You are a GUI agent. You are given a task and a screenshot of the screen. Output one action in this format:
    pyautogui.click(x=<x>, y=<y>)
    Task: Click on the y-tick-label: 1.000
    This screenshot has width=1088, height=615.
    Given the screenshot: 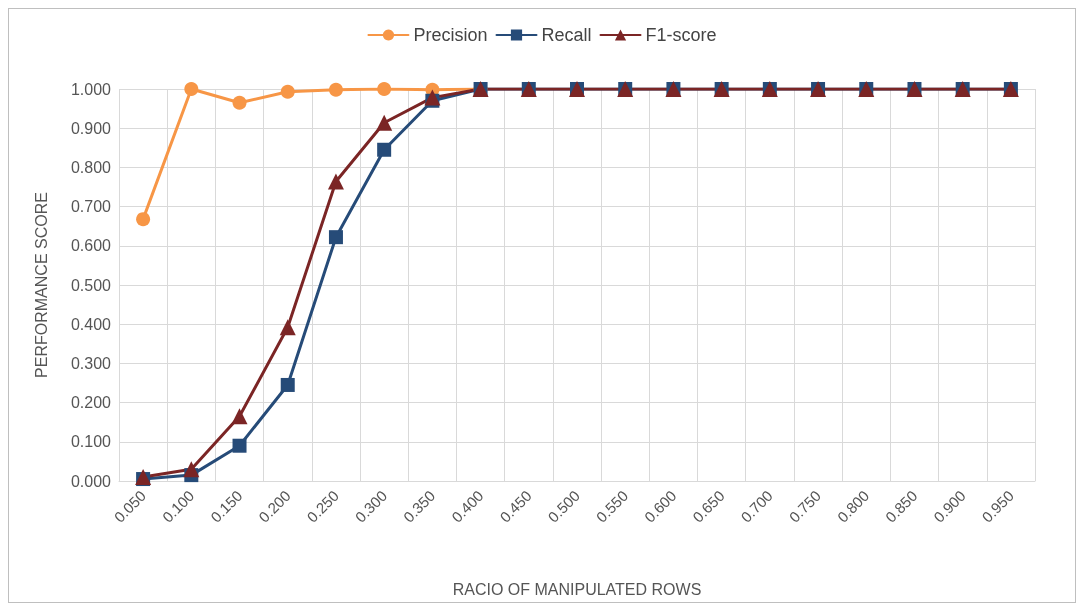 What is the action you would take?
    pyautogui.click(x=91, y=89)
    